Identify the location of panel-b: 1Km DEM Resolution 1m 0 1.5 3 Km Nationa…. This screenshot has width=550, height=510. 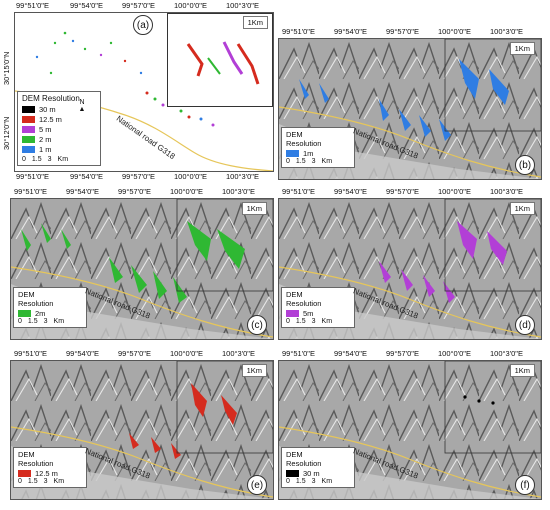
(410, 109).